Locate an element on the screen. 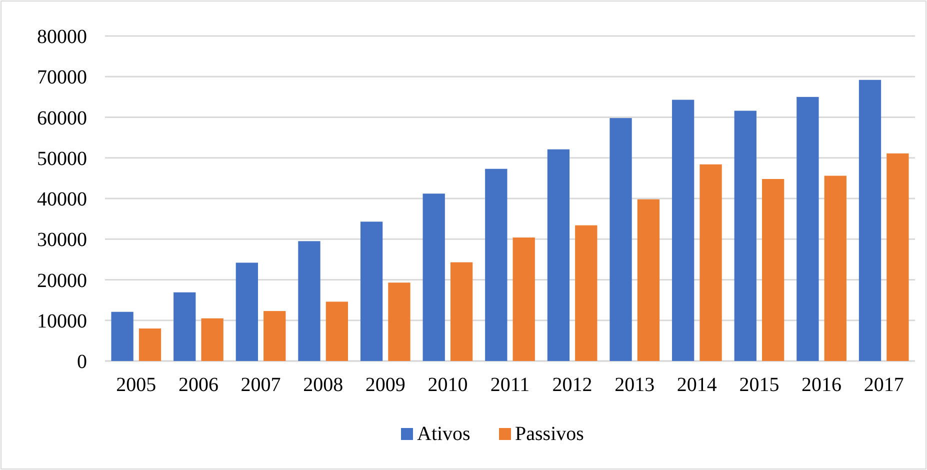 The width and height of the screenshot is (927, 470). x-tick-label: 2005 is located at coordinates (136, 385).